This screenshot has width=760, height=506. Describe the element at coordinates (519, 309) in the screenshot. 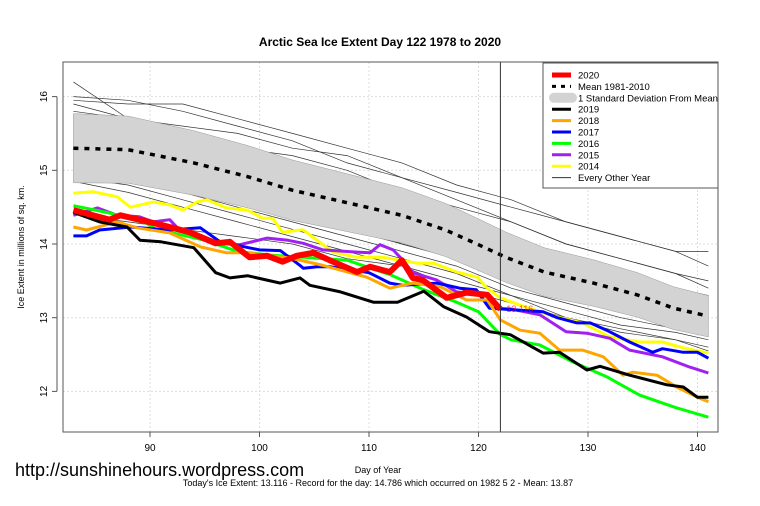

I see `current-value-label: 13.116` at that location.